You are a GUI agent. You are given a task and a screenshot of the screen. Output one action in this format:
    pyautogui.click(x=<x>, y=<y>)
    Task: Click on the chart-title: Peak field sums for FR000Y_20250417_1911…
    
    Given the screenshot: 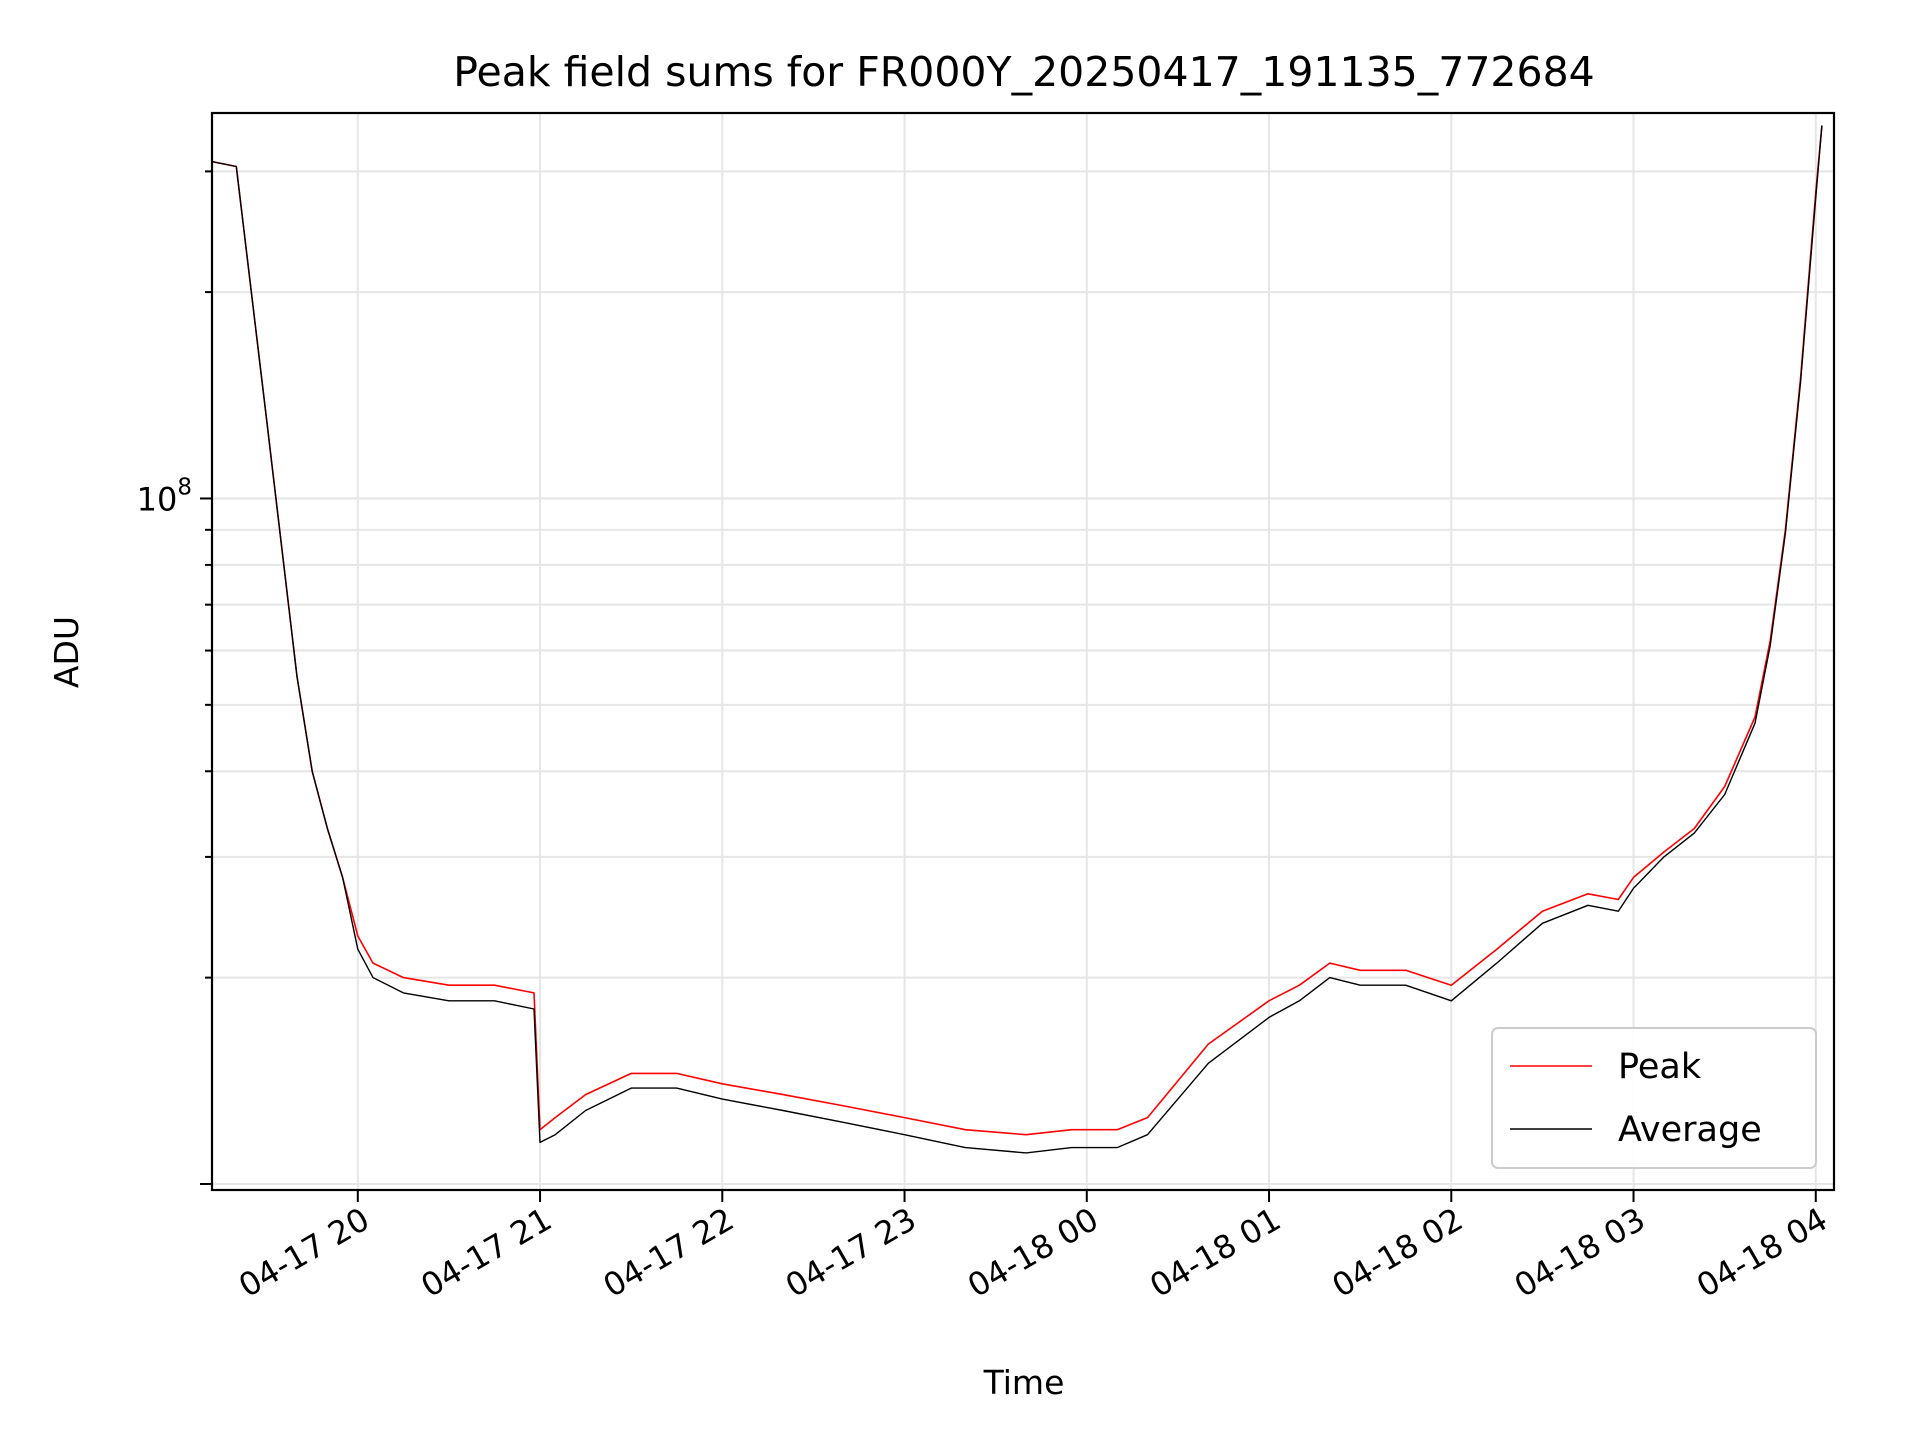 What is the action you would take?
    pyautogui.click(x=1024, y=72)
    